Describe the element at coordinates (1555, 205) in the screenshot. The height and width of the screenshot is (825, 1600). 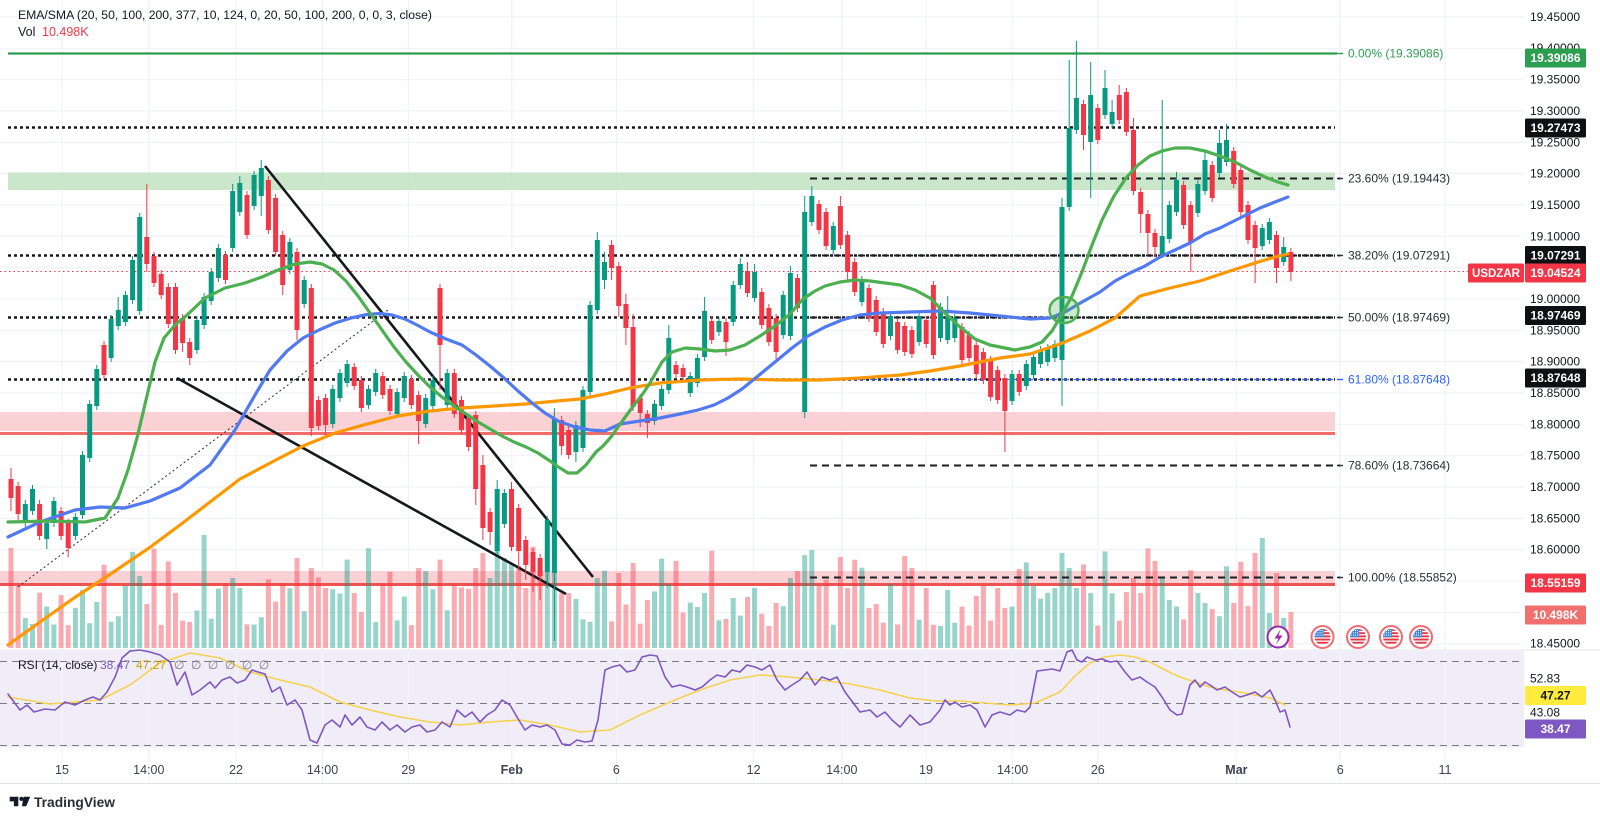
I see `svg-text: 19.15000` at that location.